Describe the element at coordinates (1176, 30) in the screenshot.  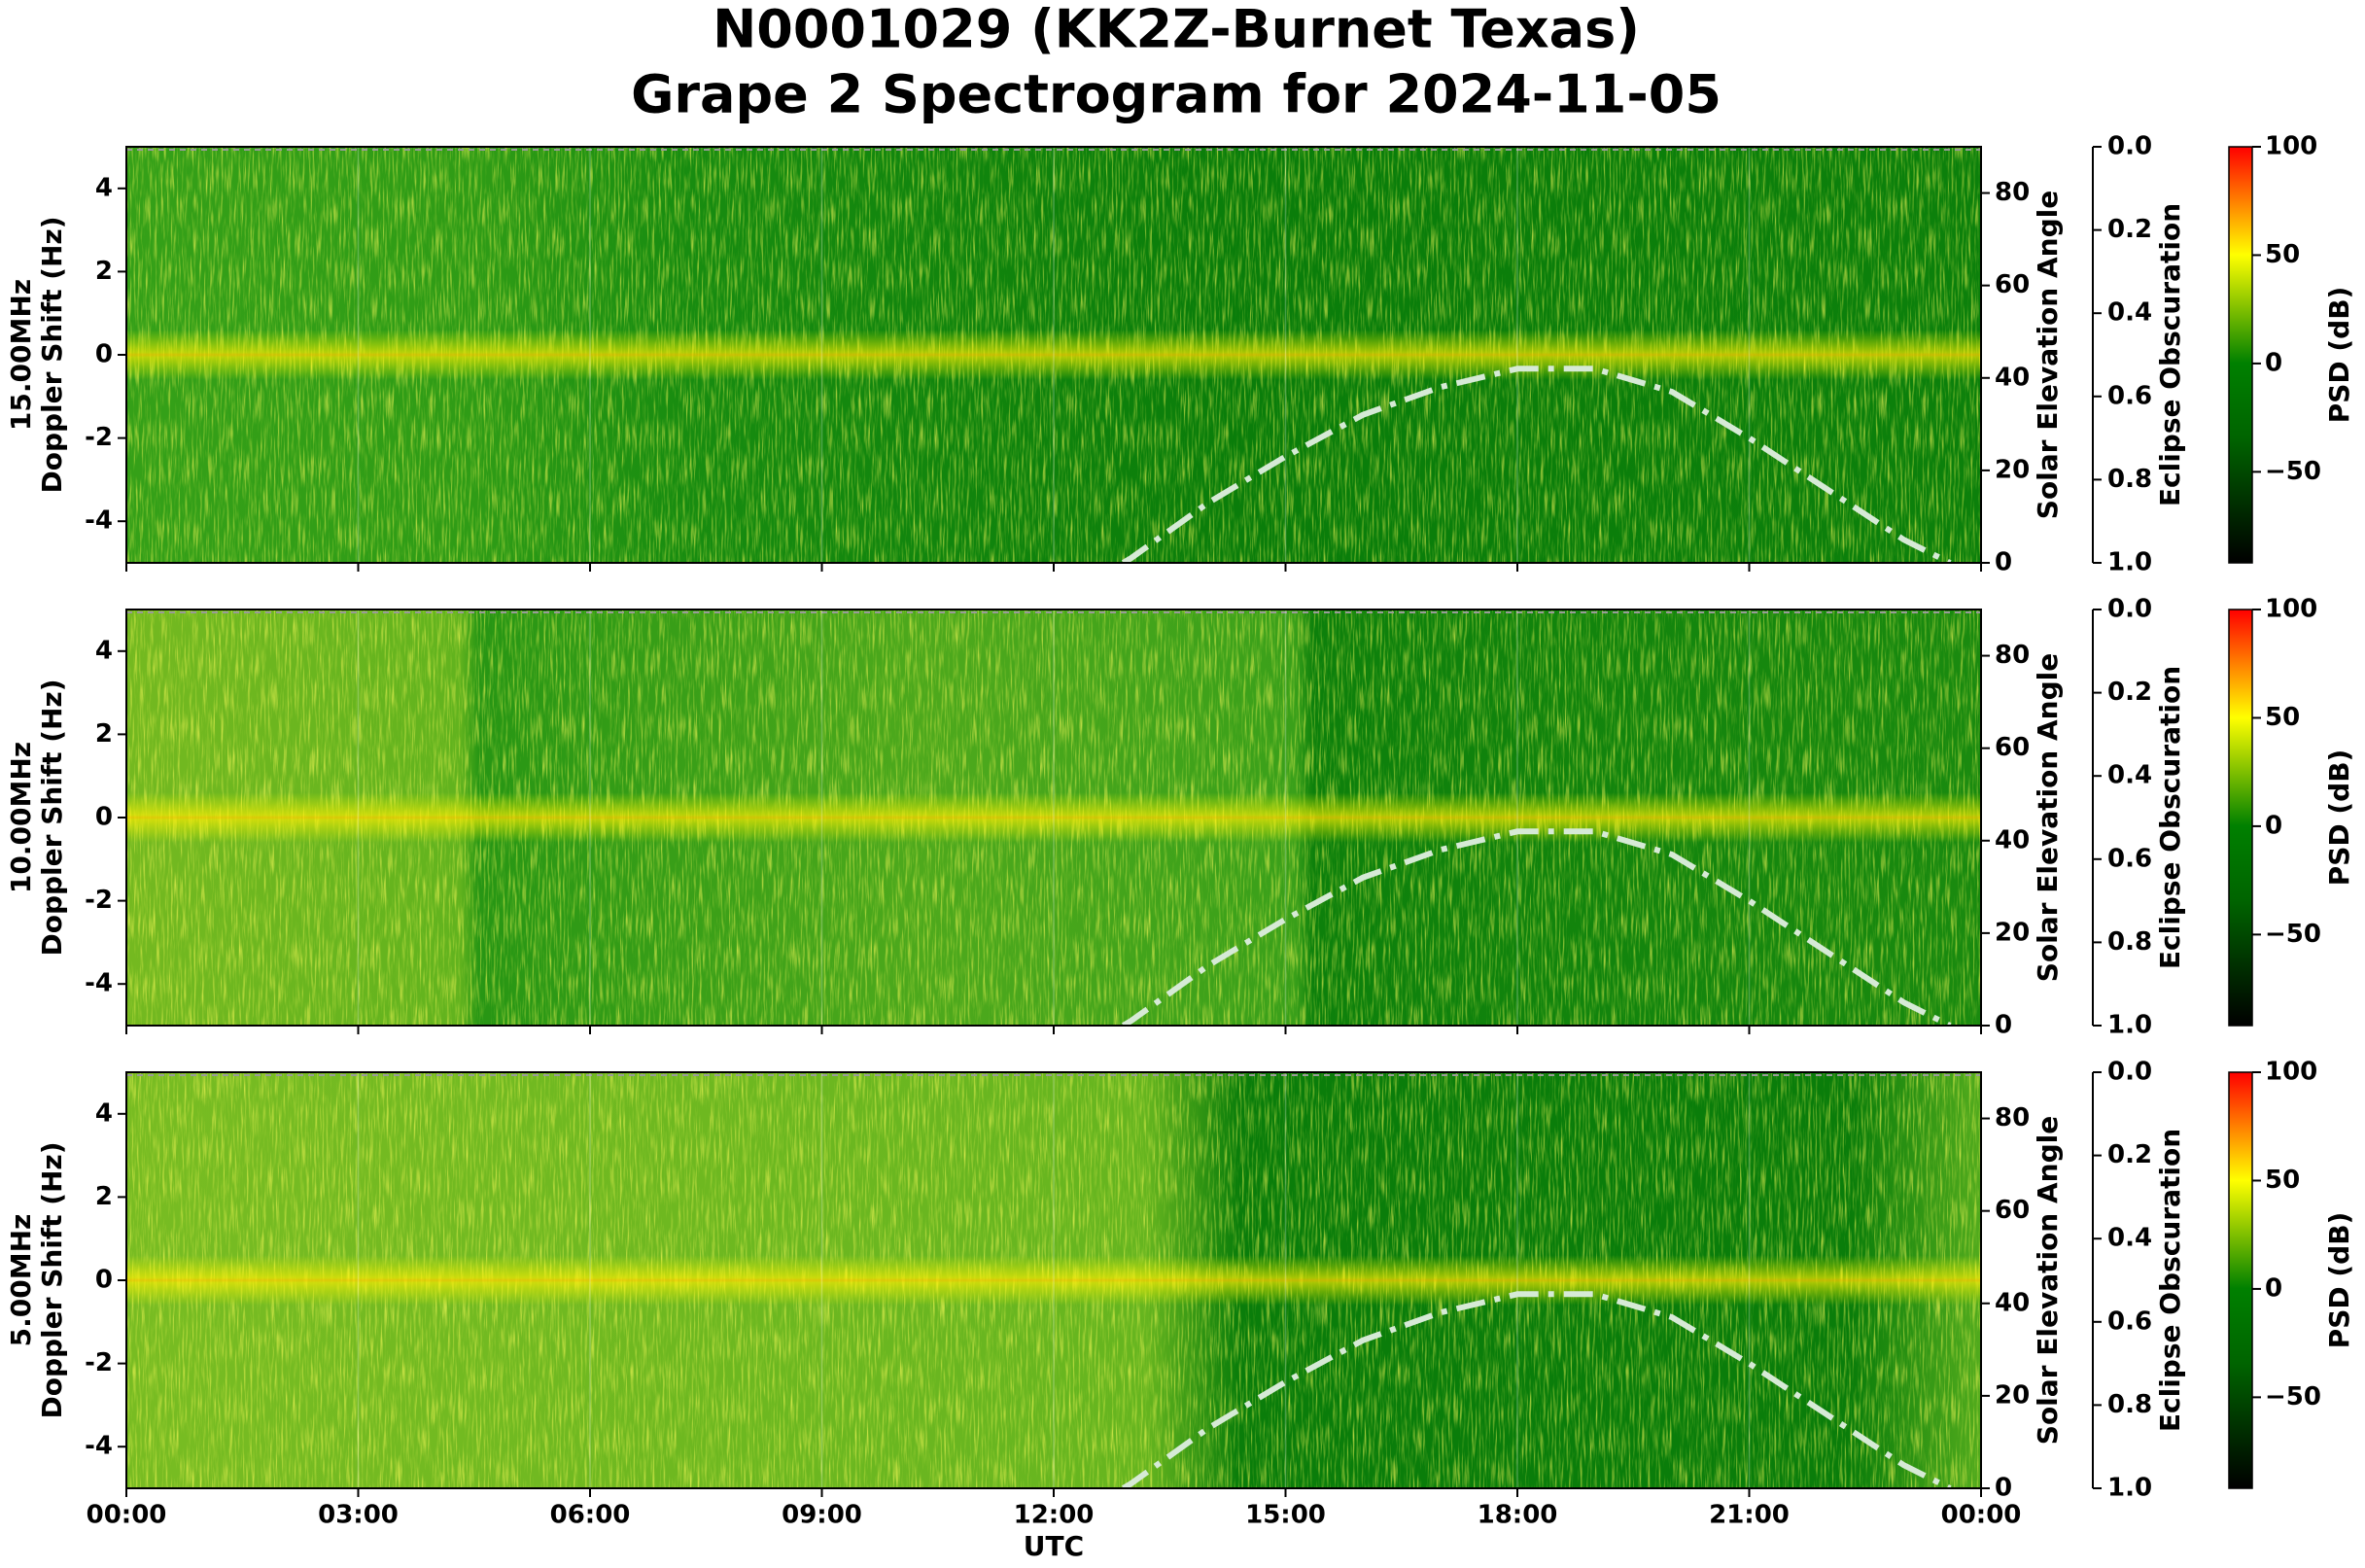
I see `chart-title: N0001029 (KK2Z-Burnet Texas)` at that location.